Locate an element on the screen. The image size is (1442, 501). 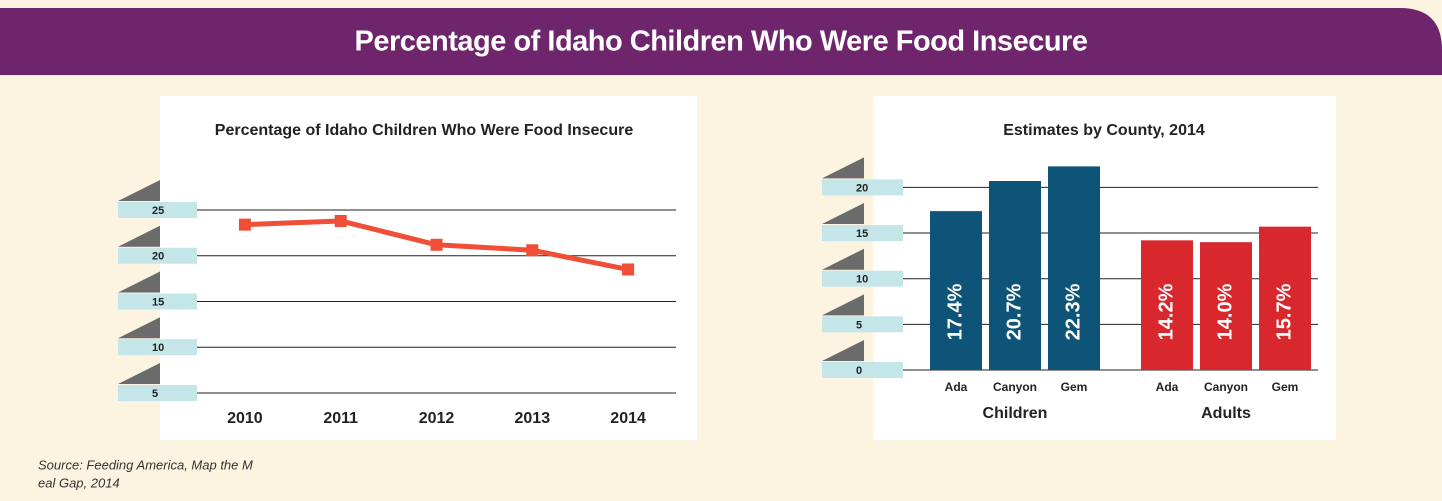
x-tick-label: 2012 is located at coordinates (437, 418).